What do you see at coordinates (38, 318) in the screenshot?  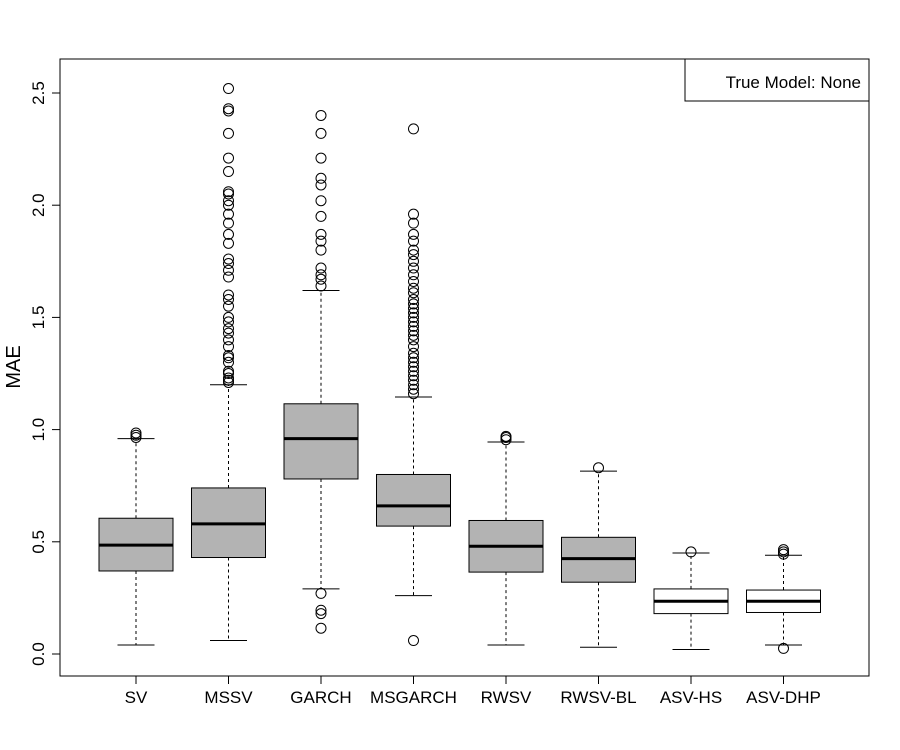 I see `y-tick-label: 1.5` at bounding box center [38, 318].